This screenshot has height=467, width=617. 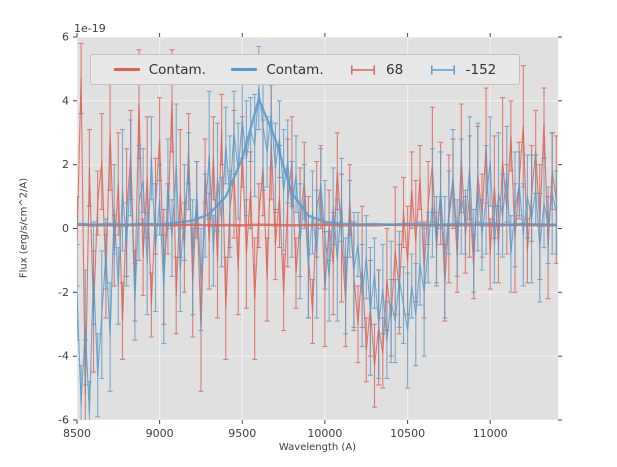 I want to click on x-tick-label: 9500, so click(x=242, y=433).